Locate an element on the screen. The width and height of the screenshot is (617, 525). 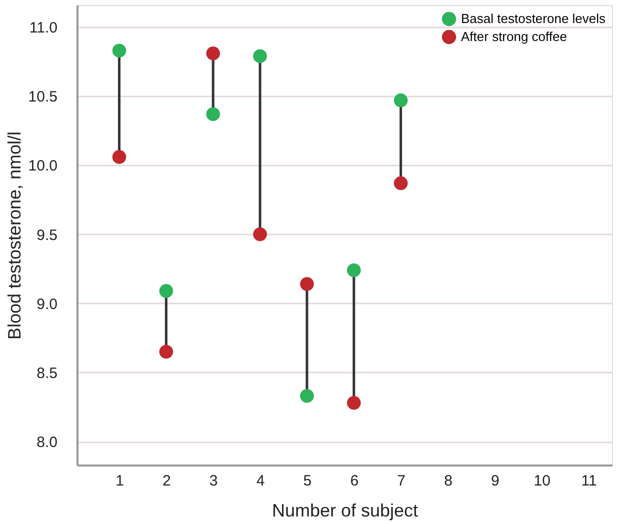
y-tick-label: 9.5 is located at coordinates (47, 235).